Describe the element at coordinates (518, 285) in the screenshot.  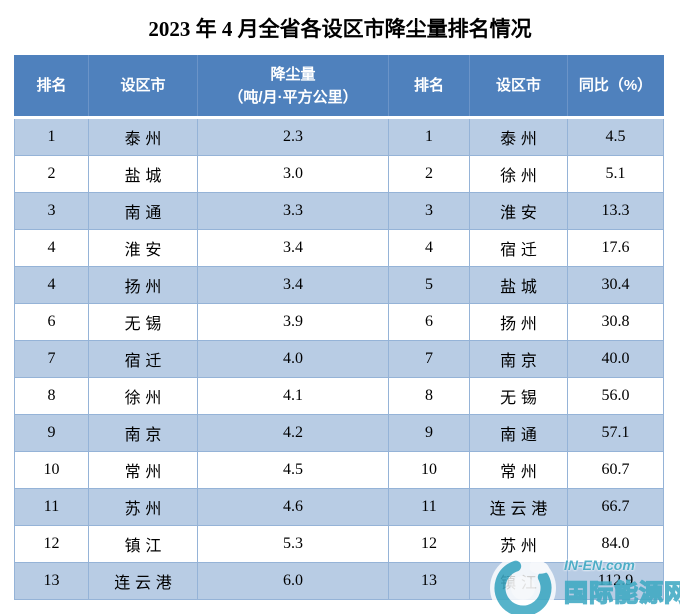
I see `cell-city-r: 盐城` at that location.